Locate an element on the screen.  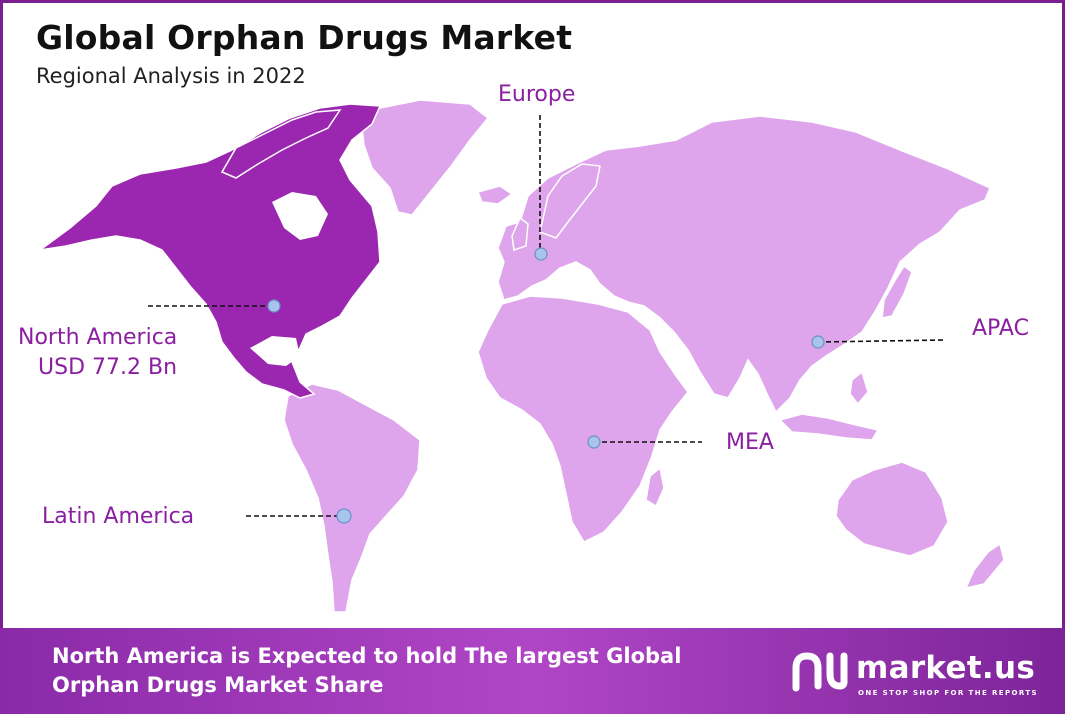
north-america-marker is located at coordinates (274, 306).